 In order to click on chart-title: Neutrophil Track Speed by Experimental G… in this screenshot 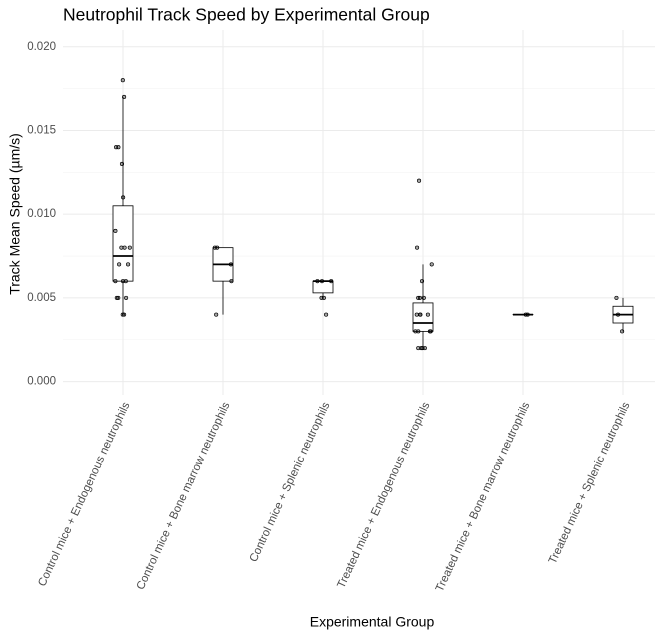, I will do `click(246, 15)`.